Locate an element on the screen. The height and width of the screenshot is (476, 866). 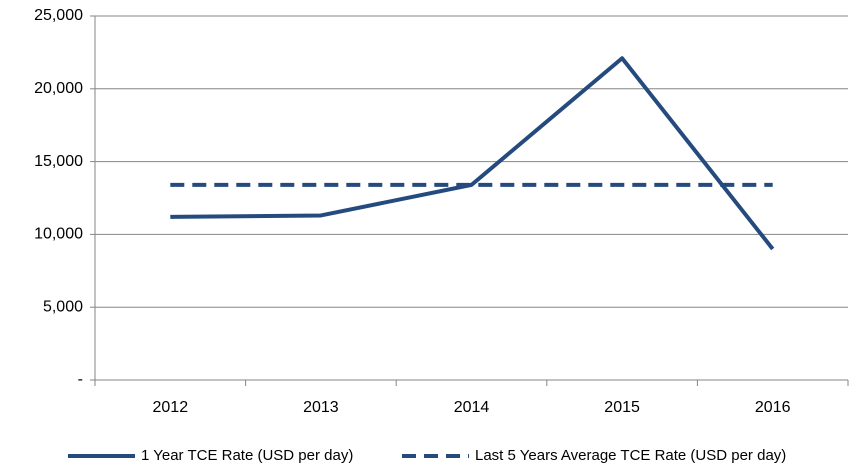
legend-label: 1 Year TCE Rate (USD per day) is located at coordinates (247, 455).